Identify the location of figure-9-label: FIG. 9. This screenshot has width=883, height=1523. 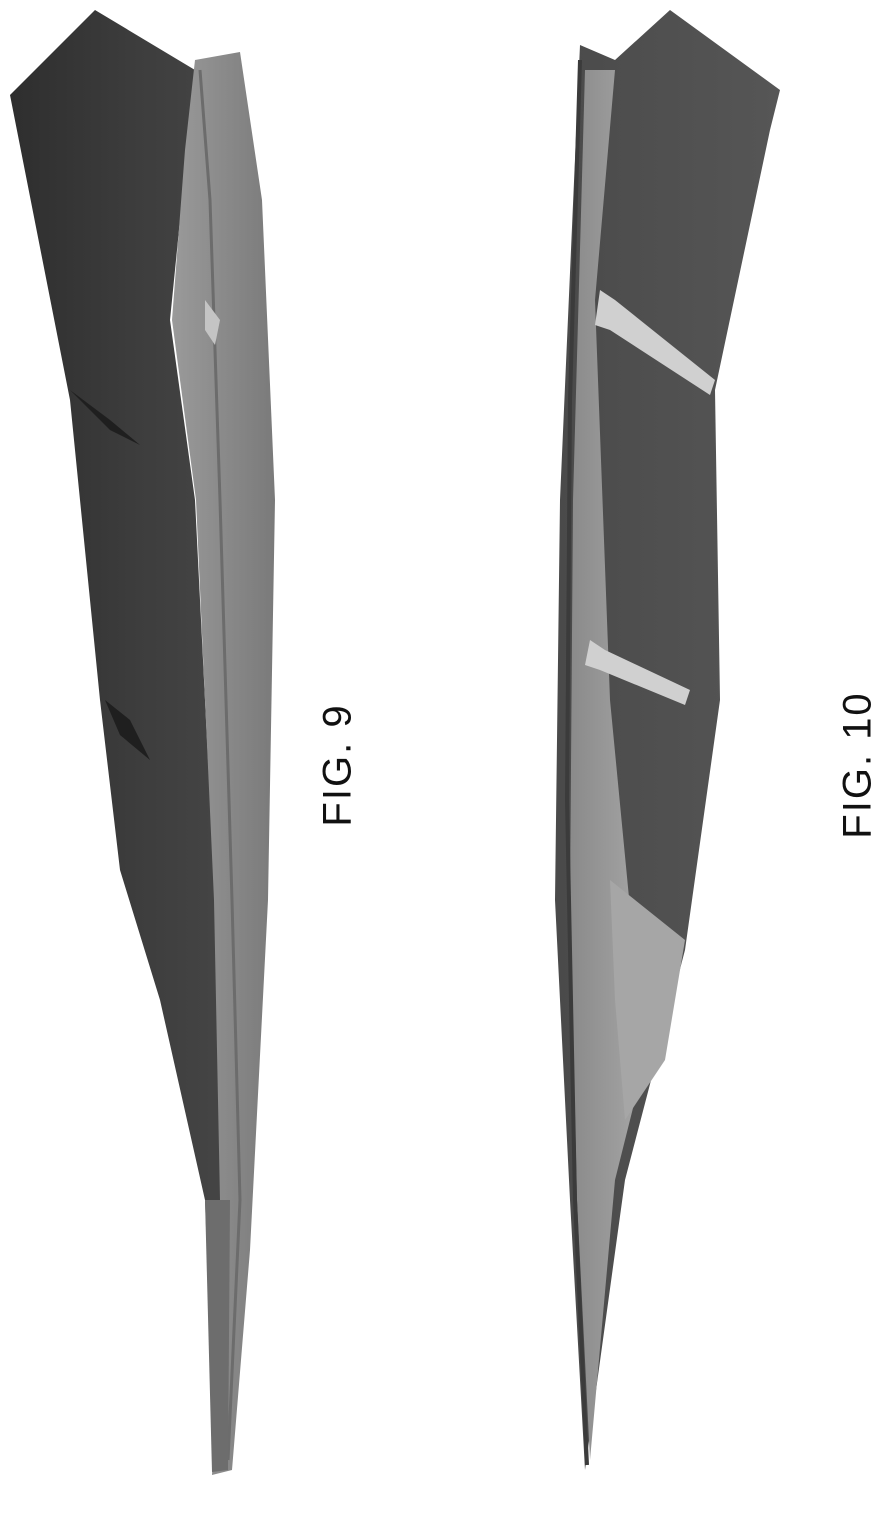
(338, 764).